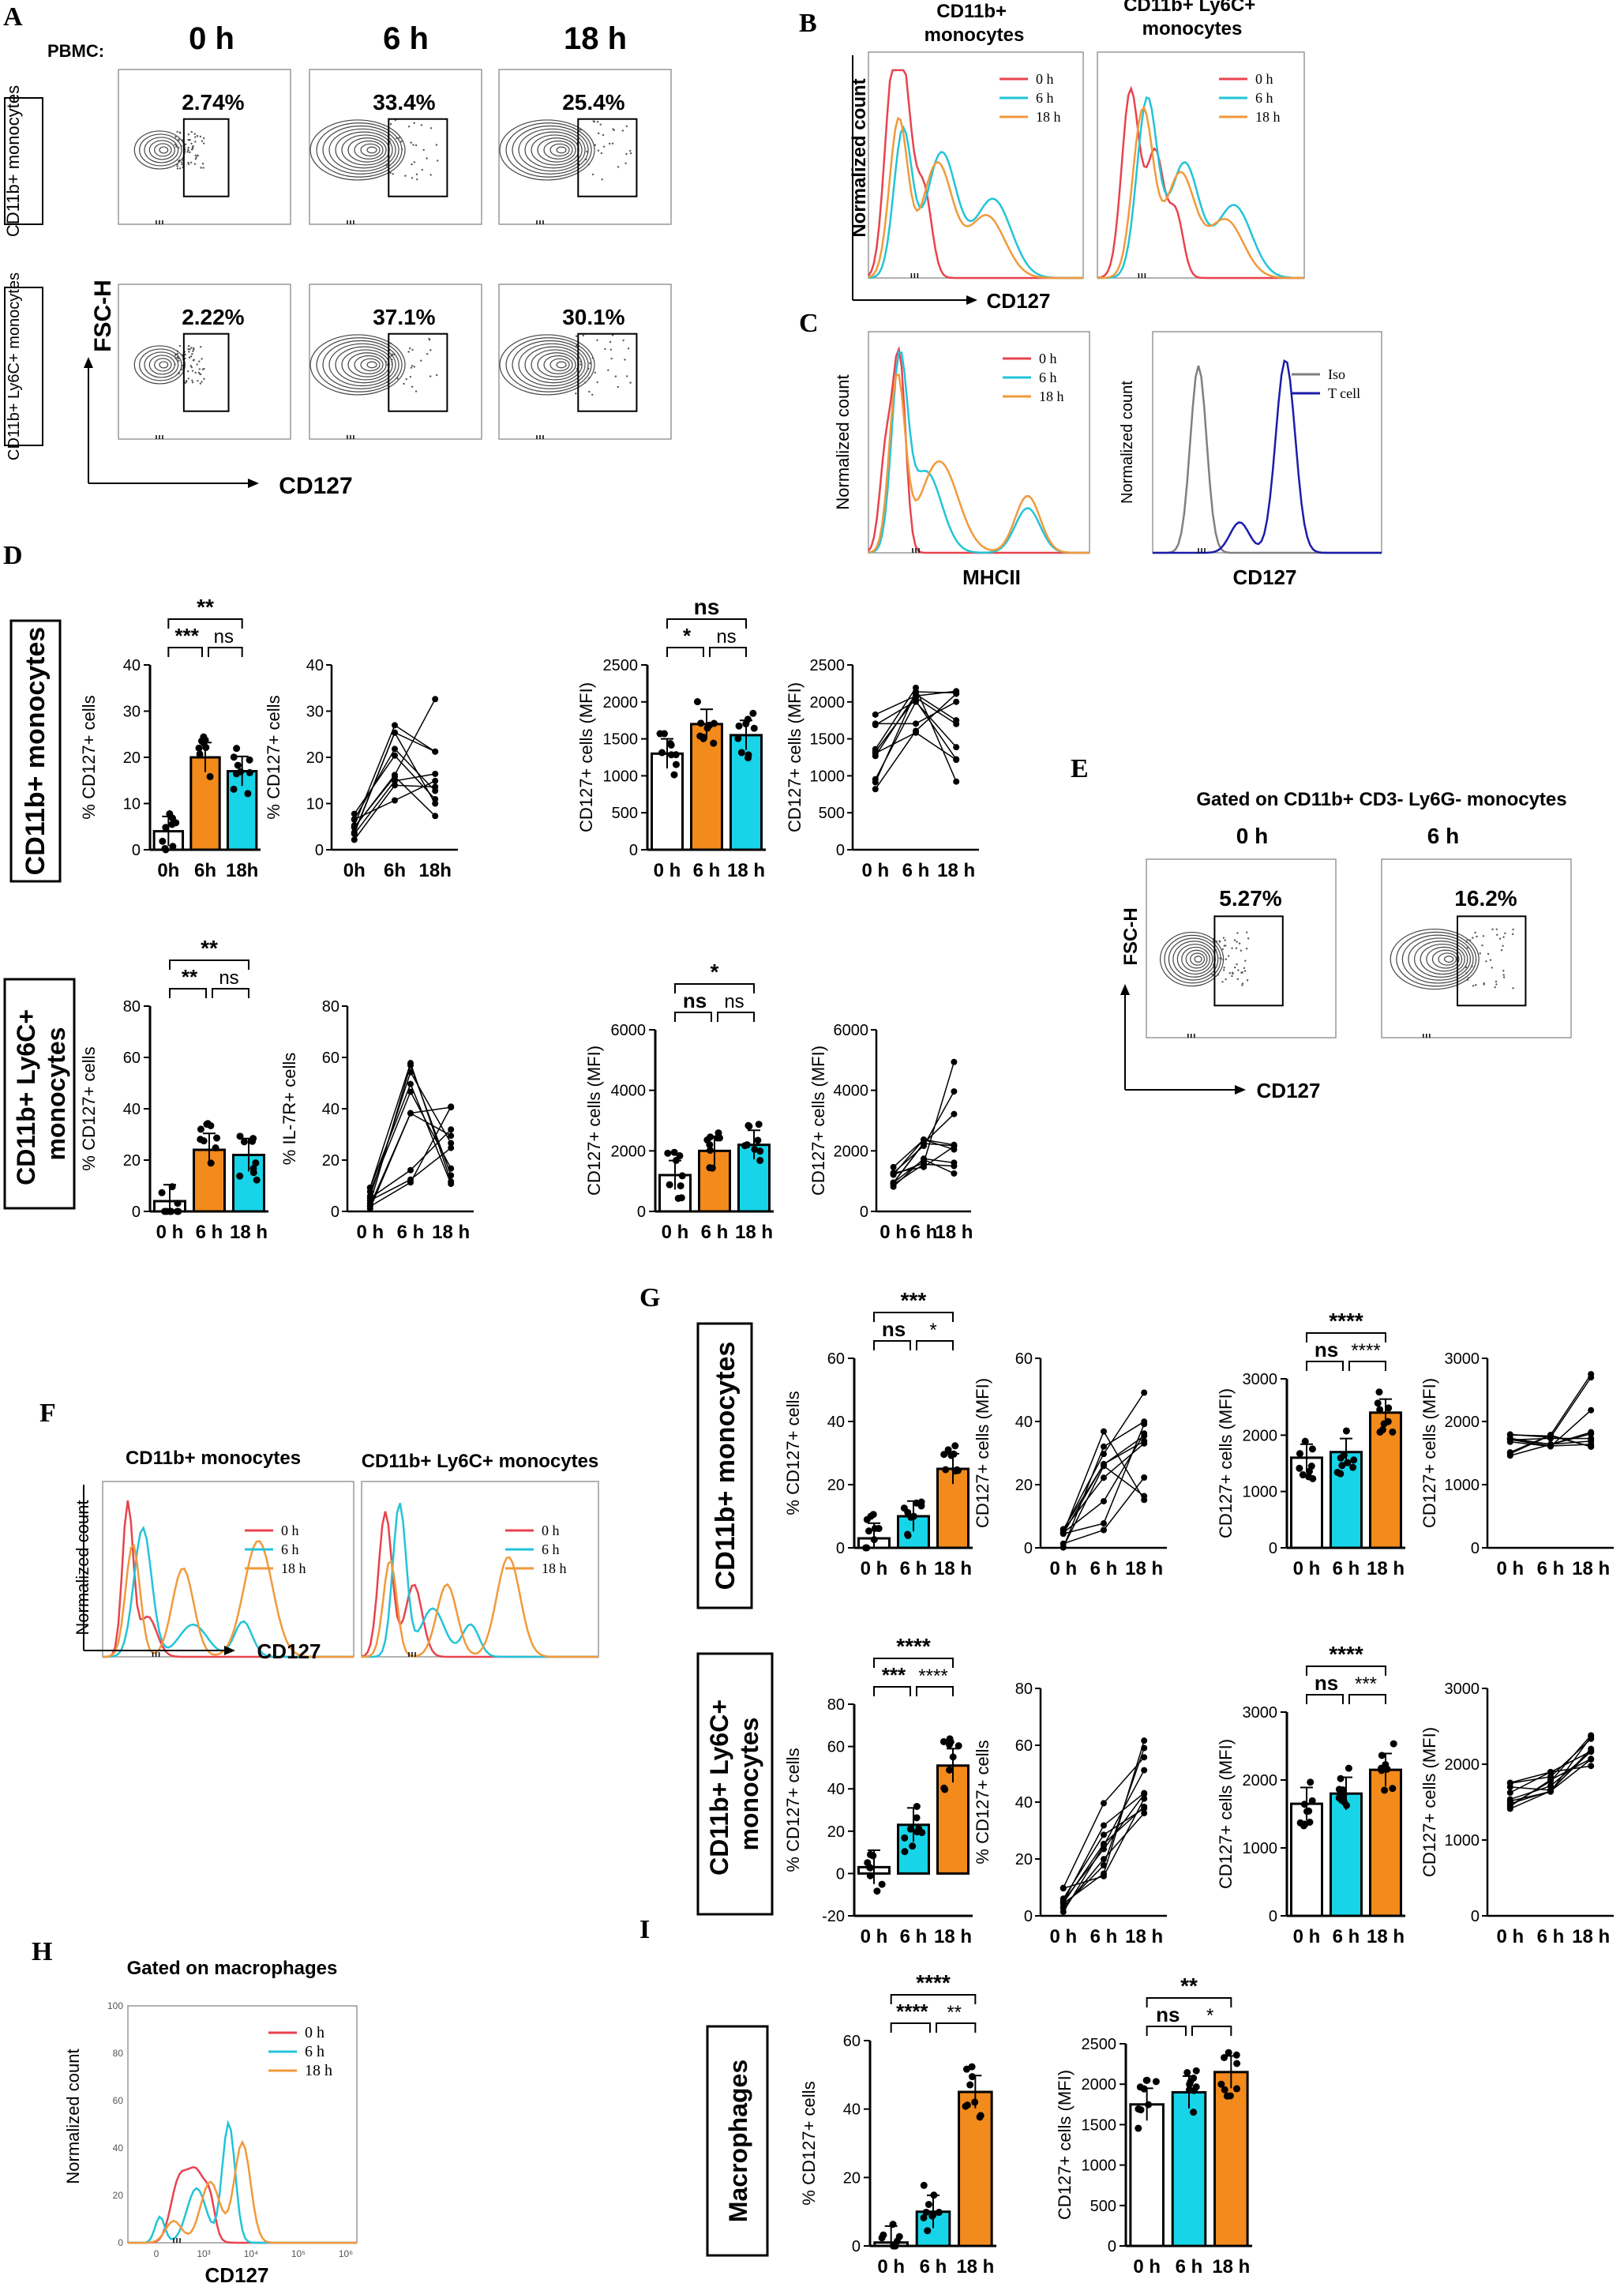 This screenshot has width=1624, height=2287. What do you see at coordinates (188, 993) in the screenshot?
I see `d-bot-pct-sig-bracket-left` at bounding box center [188, 993].